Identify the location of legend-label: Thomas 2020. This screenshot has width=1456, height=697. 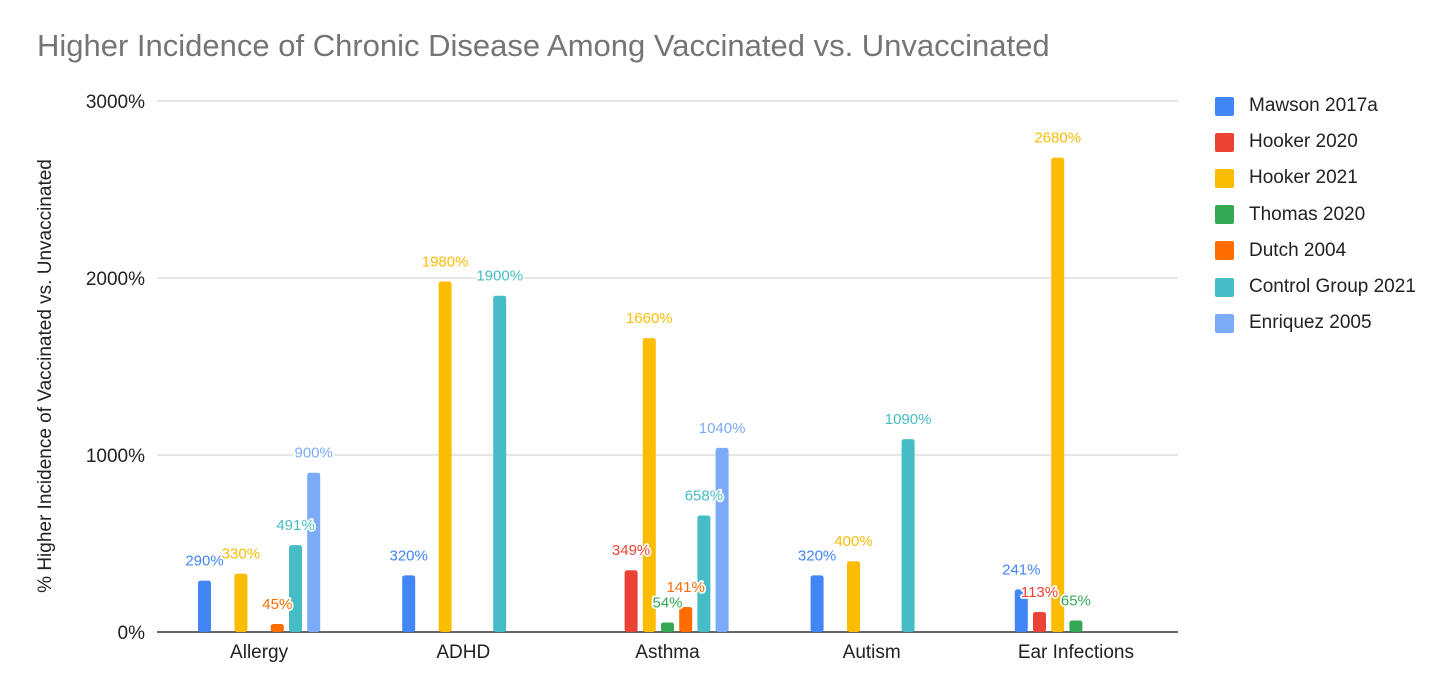
(1307, 214).